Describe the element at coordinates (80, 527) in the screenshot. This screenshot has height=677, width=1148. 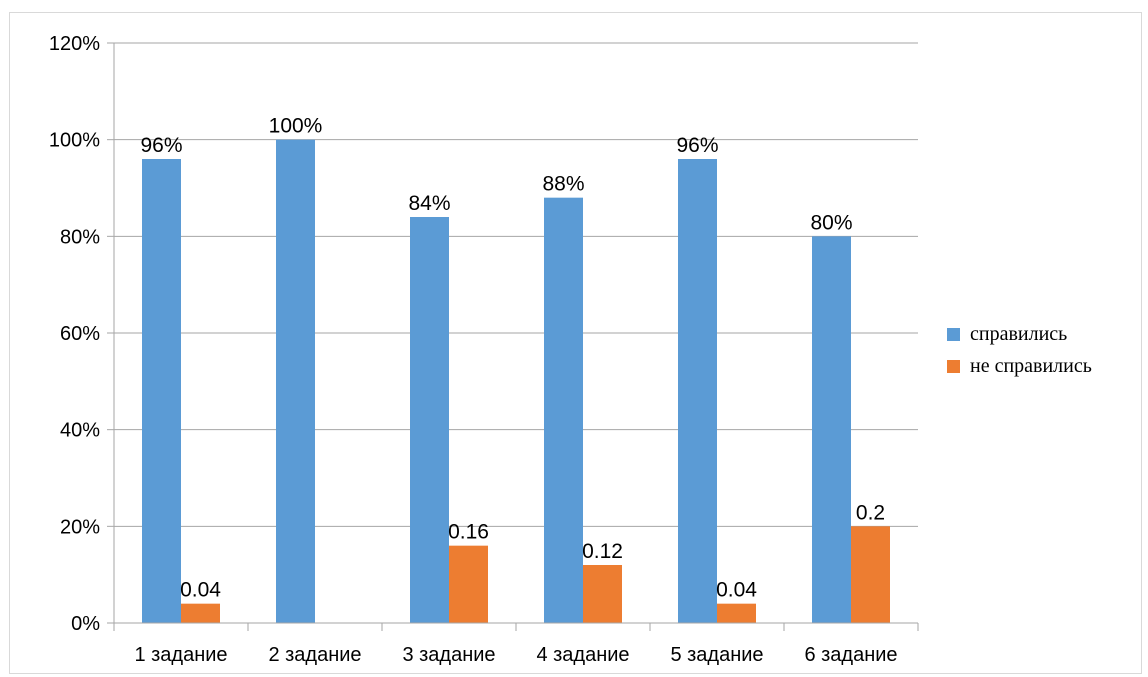
I see `y-tick-label: 20%` at that location.